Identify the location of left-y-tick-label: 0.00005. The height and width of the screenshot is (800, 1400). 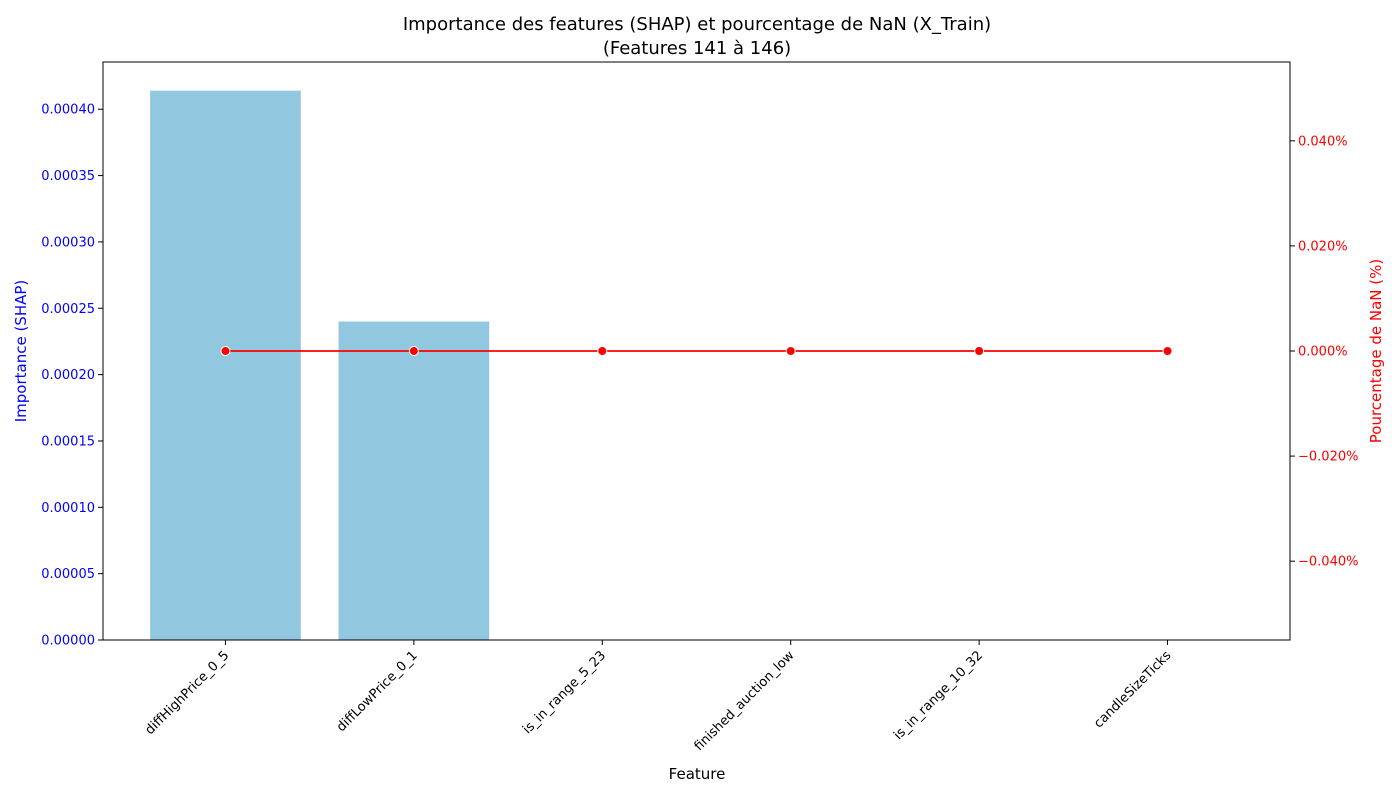
(68, 574).